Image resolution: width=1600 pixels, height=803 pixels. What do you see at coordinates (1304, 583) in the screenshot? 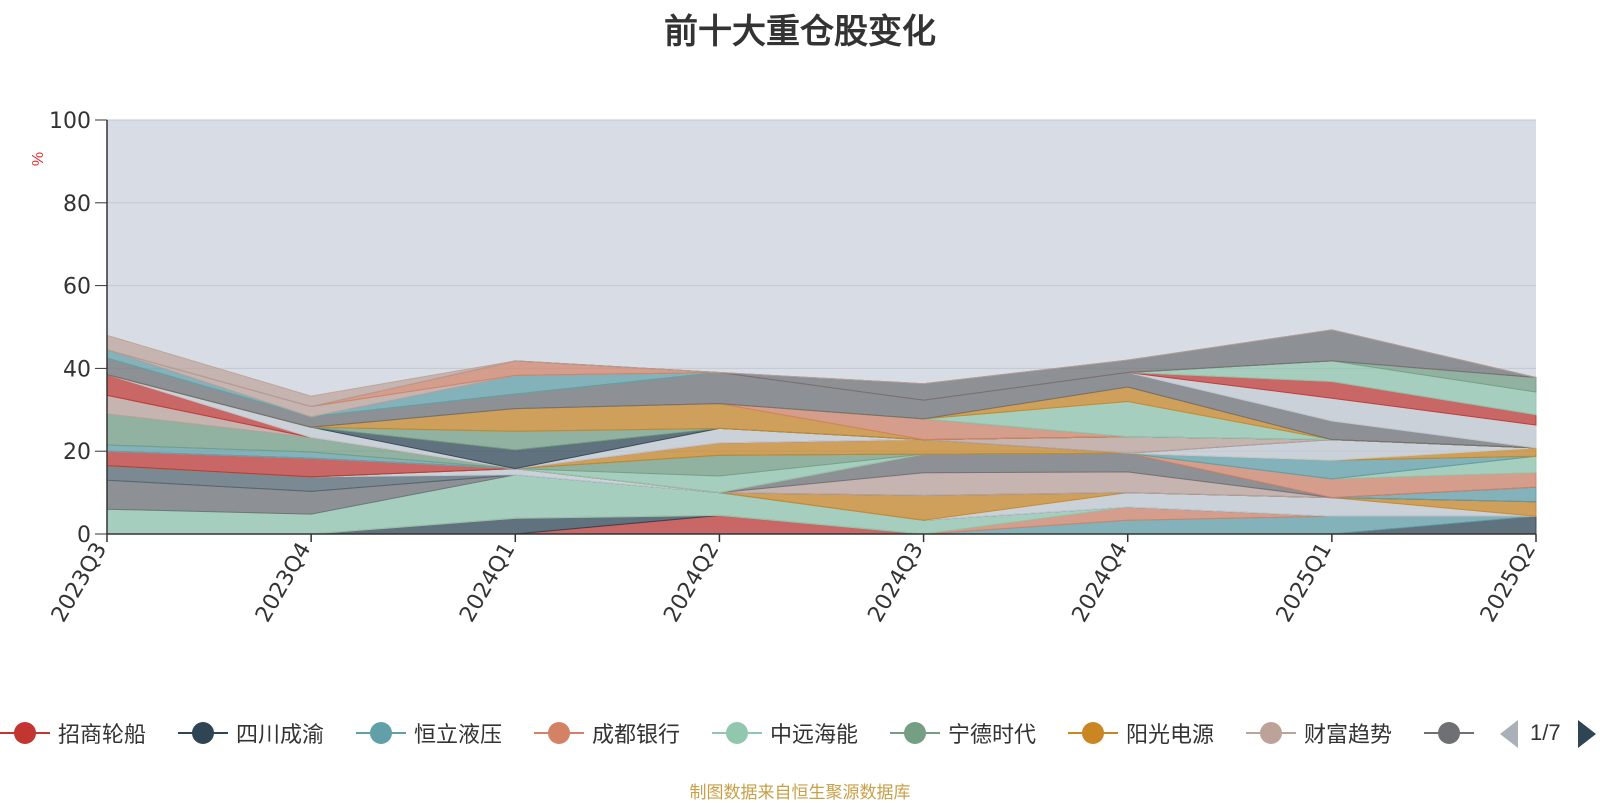
I see `x-tick-label: 2025Q1` at bounding box center [1304, 583].